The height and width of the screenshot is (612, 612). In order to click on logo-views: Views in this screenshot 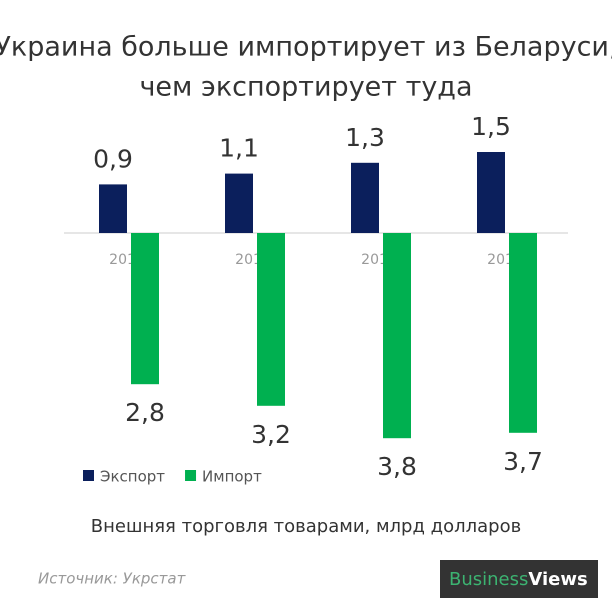, I will do `click(557, 579)`.